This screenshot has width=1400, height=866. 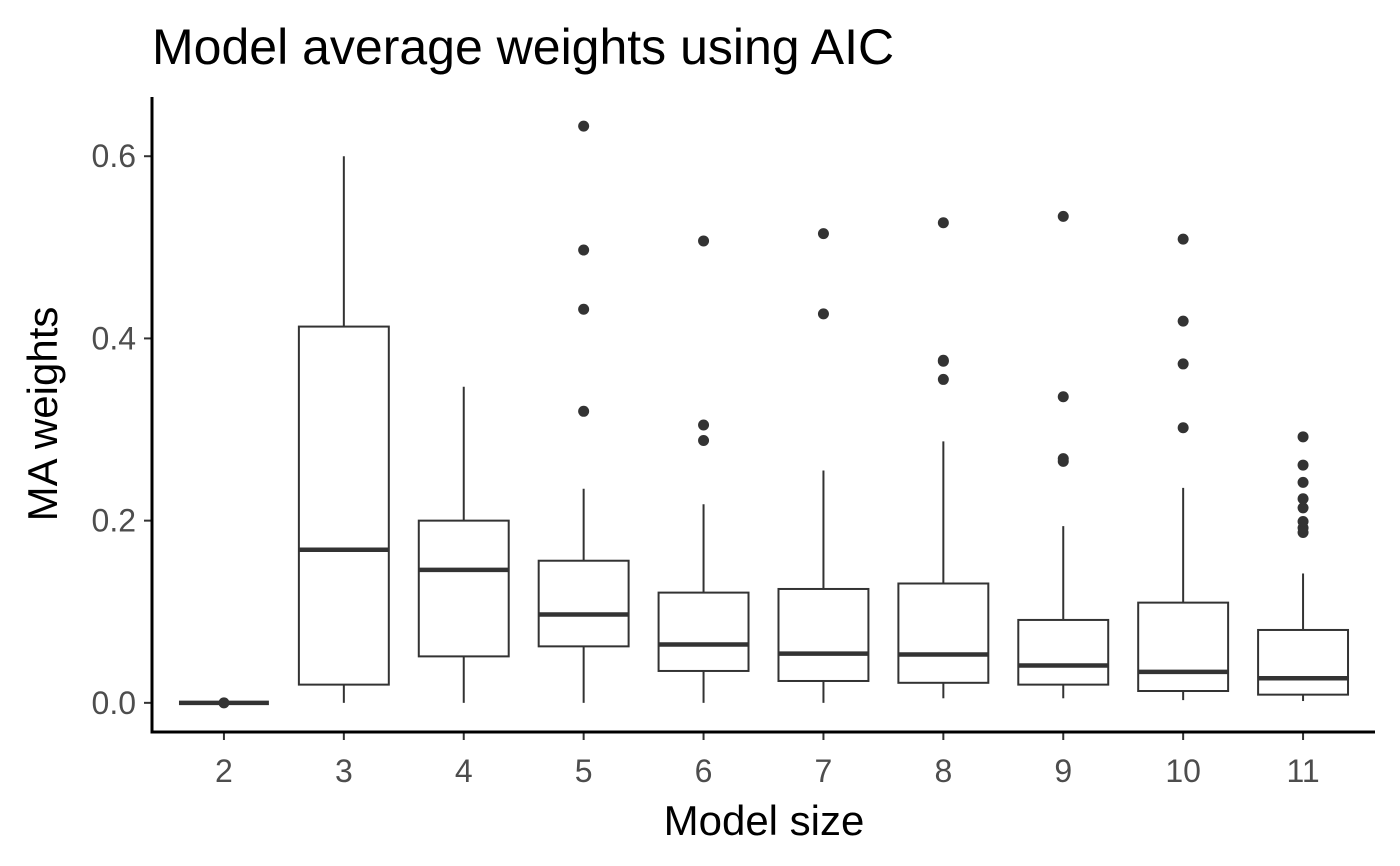 I want to click on x-tick-label: 11, so click(x=1302, y=771).